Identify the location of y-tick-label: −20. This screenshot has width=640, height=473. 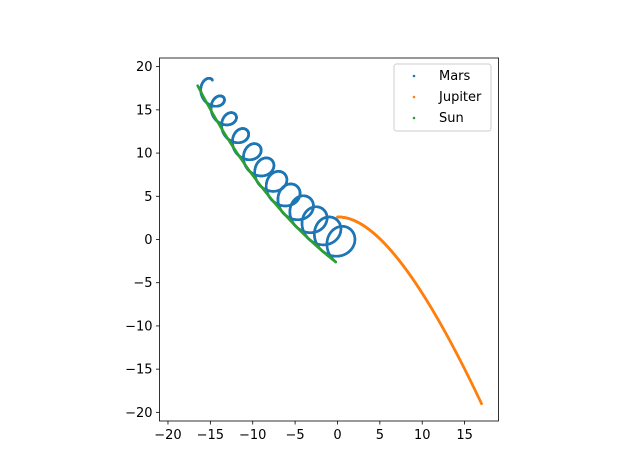
(138, 413).